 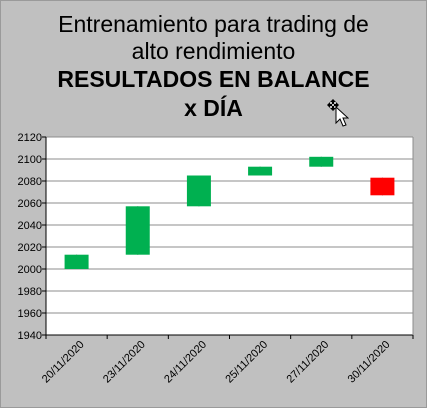 I want to click on x-tick-label: 30/11/2020, so click(x=369, y=362).